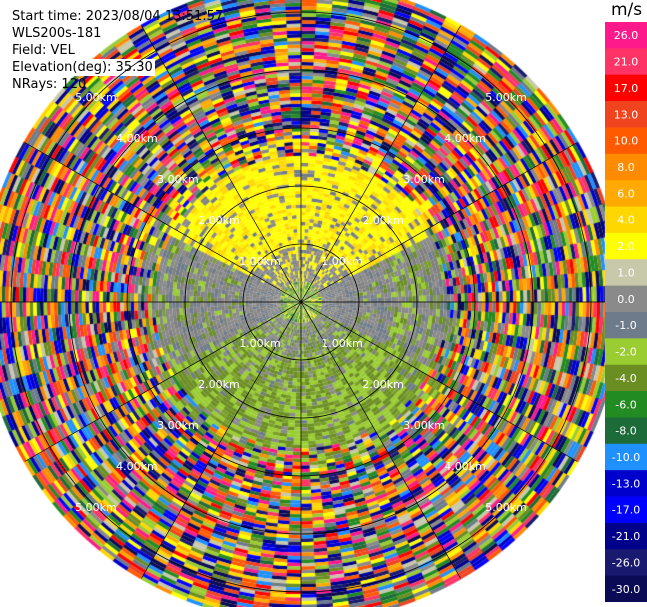  I want to click on colorbar-tick-0: 26.0, so click(626, 35).